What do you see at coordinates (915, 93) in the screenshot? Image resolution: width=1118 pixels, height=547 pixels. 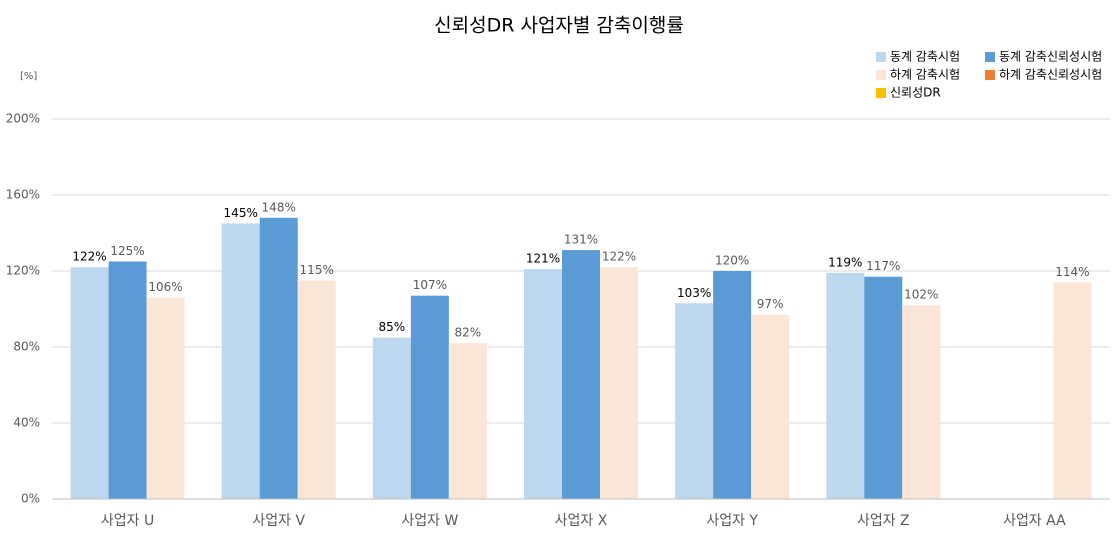 I see `legend-label: 신뢰성DR` at bounding box center [915, 93].